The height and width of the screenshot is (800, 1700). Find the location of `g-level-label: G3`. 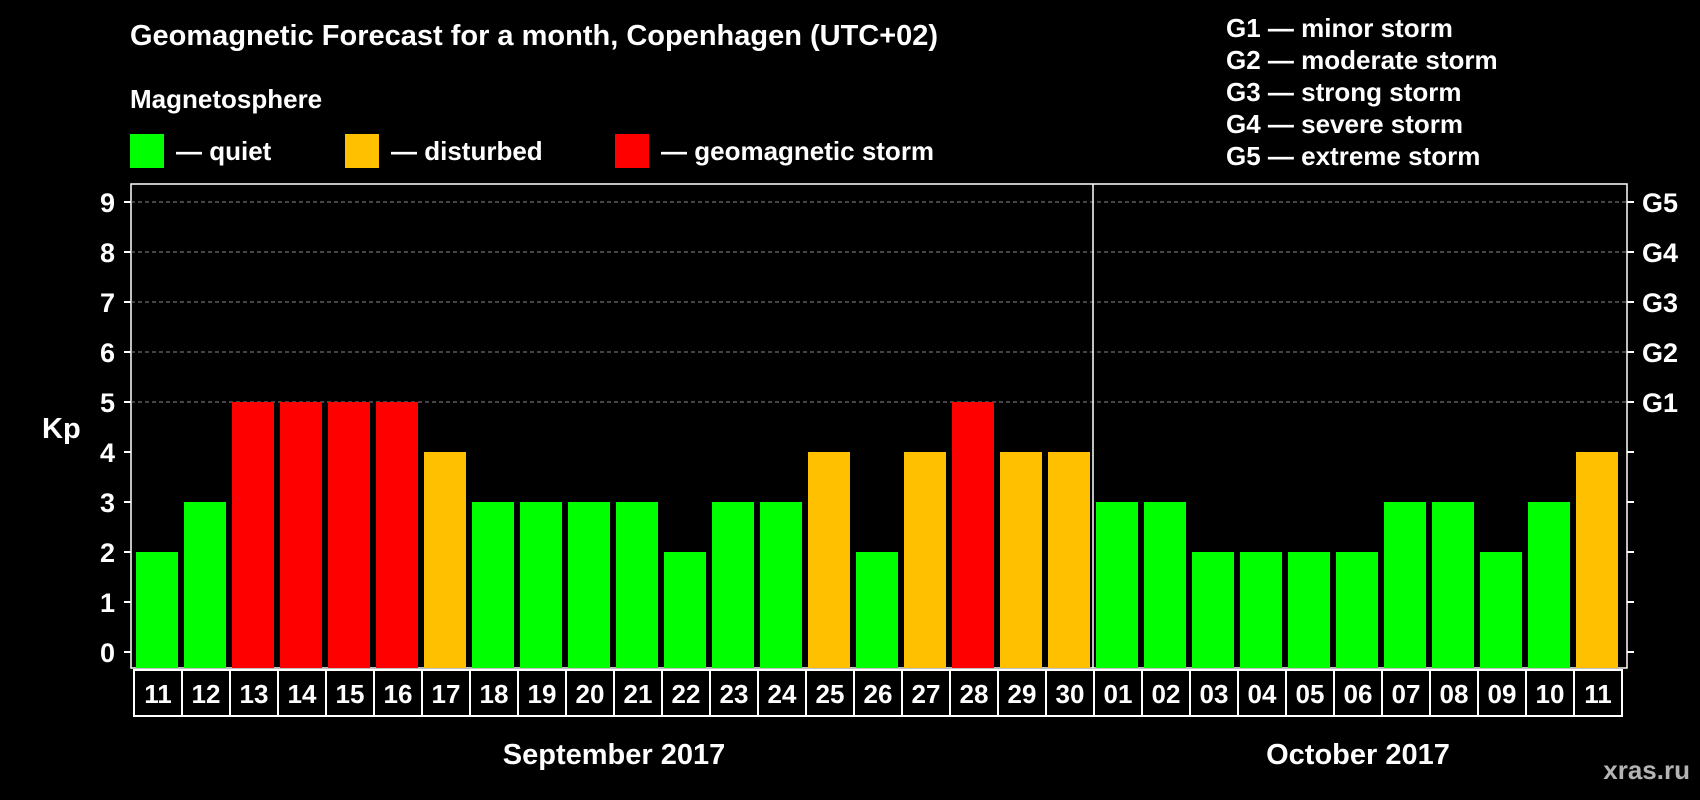

g-level-label: G3 is located at coordinates (1660, 303).